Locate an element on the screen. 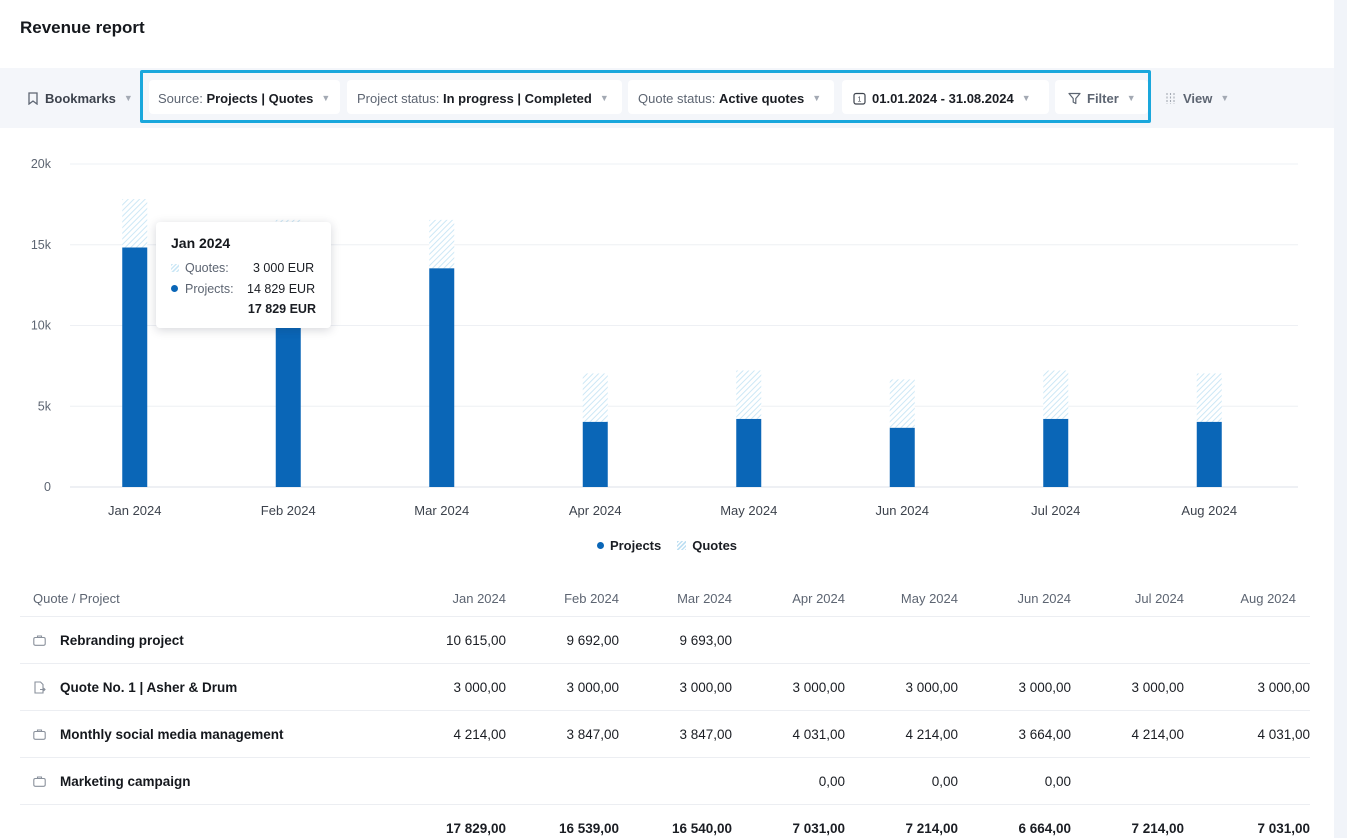 The image size is (1347, 838). project-status-value: In progress | Completed is located at coordinates (517, 98).